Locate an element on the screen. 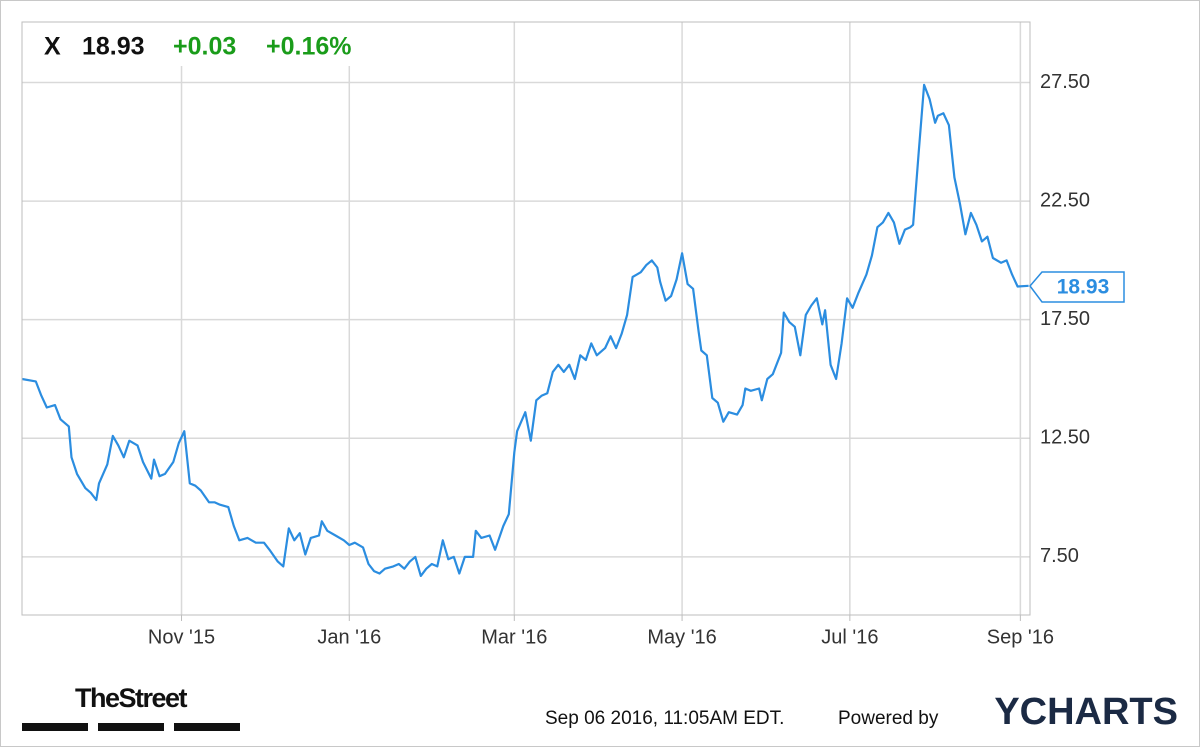 This screenshot has width=1200, height=747. x-tick-label: Jan '16 is located at coordinates (349, 637).